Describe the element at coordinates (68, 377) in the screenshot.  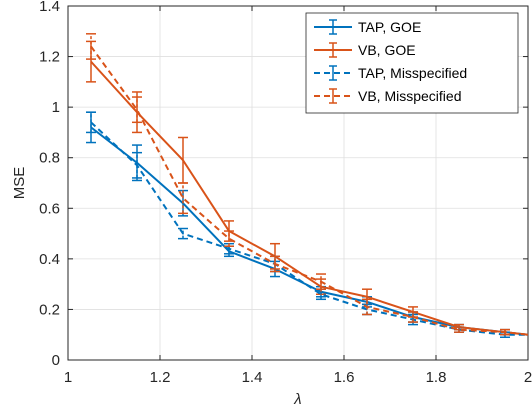
I see `x-tick-label: 1` at that location.